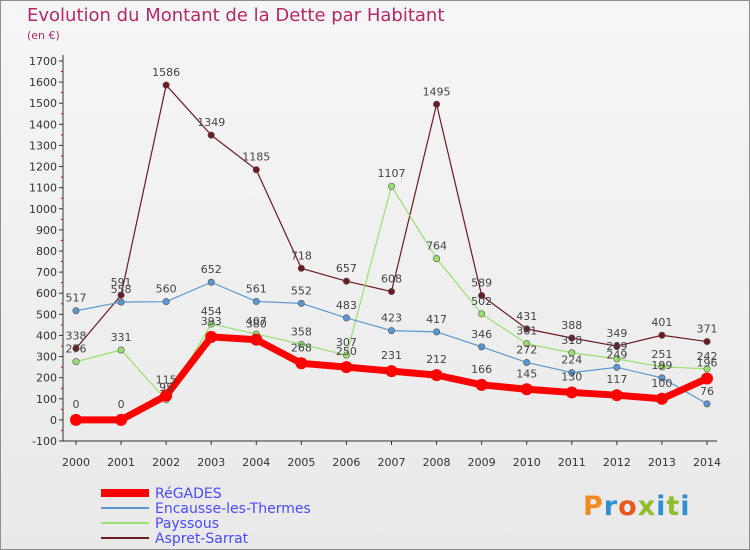 The width and height of the screenshot is (750, 550). What do you see at coordinates (76, 462) in the screenshot?
I see `x-tick-label: 2000` at bounding box center [76, 462].